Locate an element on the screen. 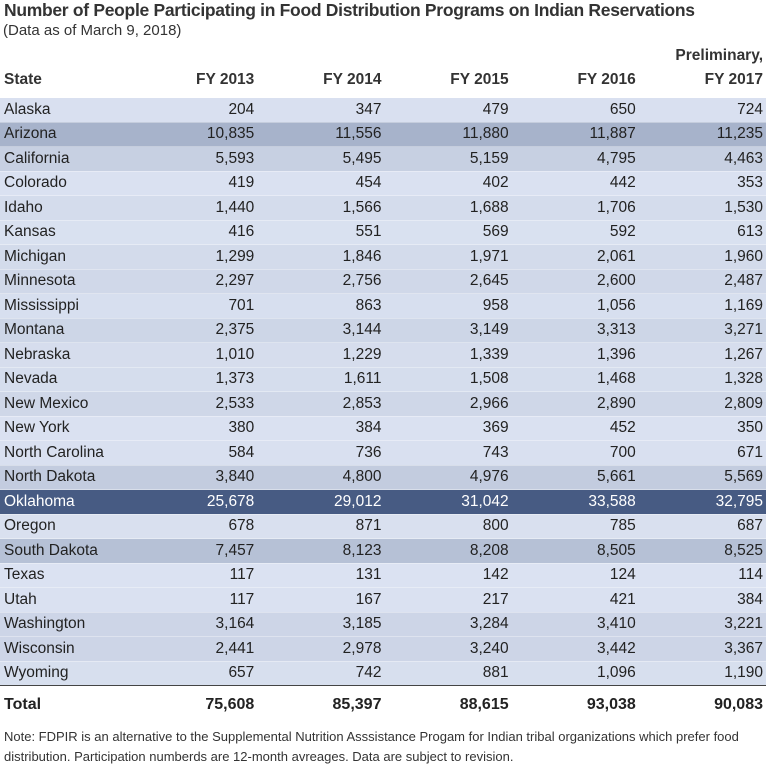  table-row: Mississippi 701 863 958 1,056 1,169 is located at coordinates (383, 305).